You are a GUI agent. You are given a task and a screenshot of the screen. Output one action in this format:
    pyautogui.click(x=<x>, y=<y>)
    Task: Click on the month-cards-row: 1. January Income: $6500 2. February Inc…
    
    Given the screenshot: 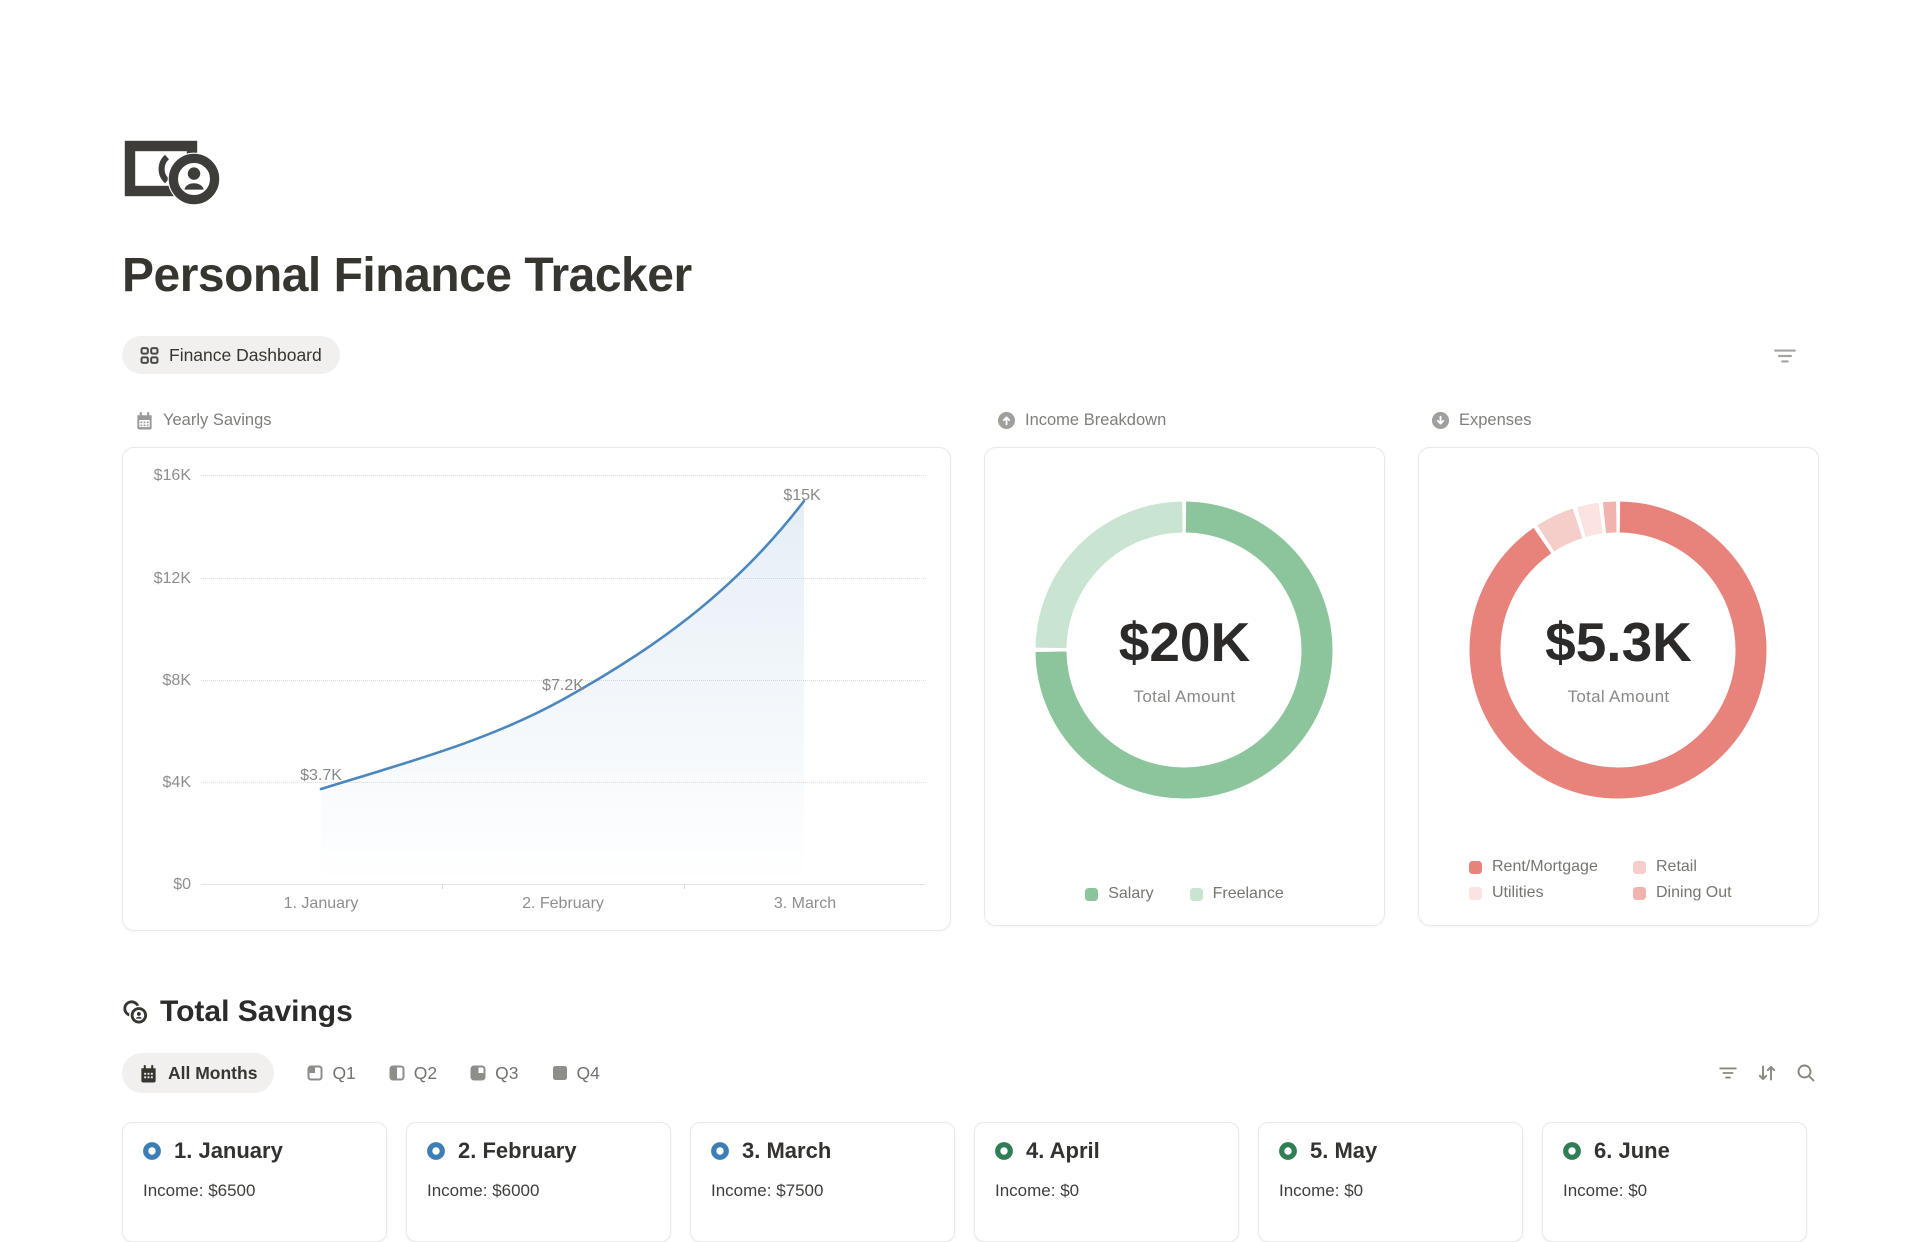 What is the action you would take?
    pyautogui.click(x=964, y=1182)
    